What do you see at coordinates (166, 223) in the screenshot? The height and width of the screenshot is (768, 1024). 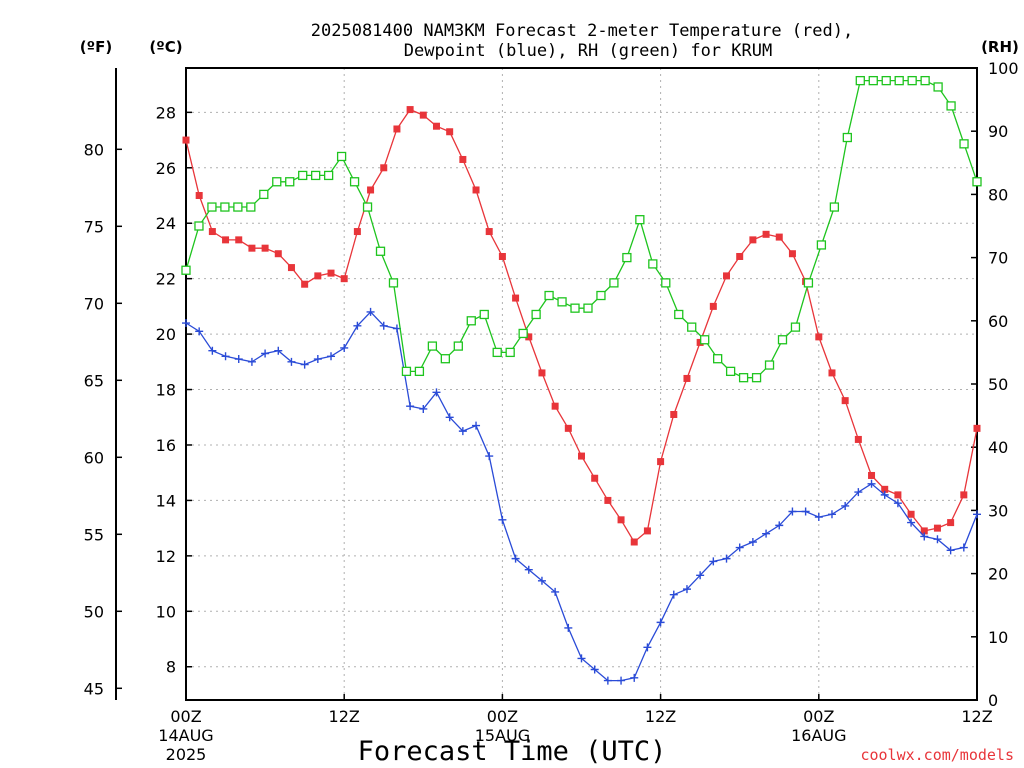 I see `celsius-tick-label: 24` at bounding box center [166, 223].